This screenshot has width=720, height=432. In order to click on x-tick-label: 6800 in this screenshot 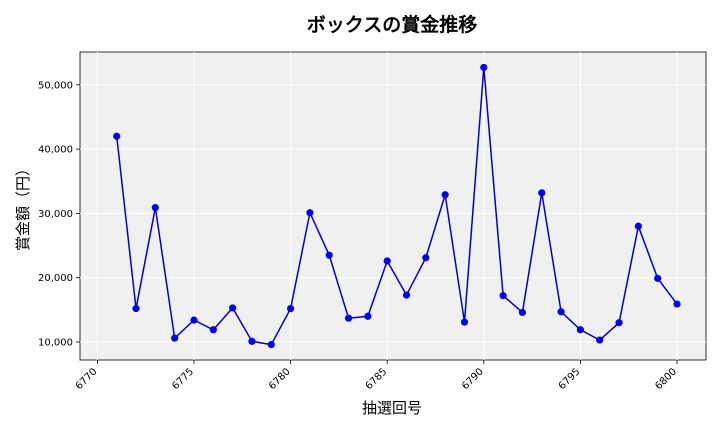, I will do `click(666, 379)`.